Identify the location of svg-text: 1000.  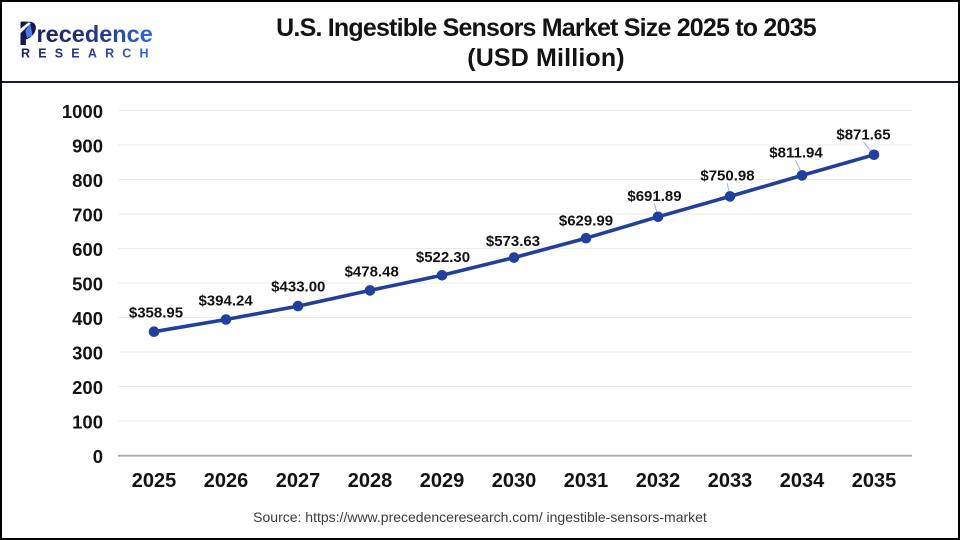
(82, 111).